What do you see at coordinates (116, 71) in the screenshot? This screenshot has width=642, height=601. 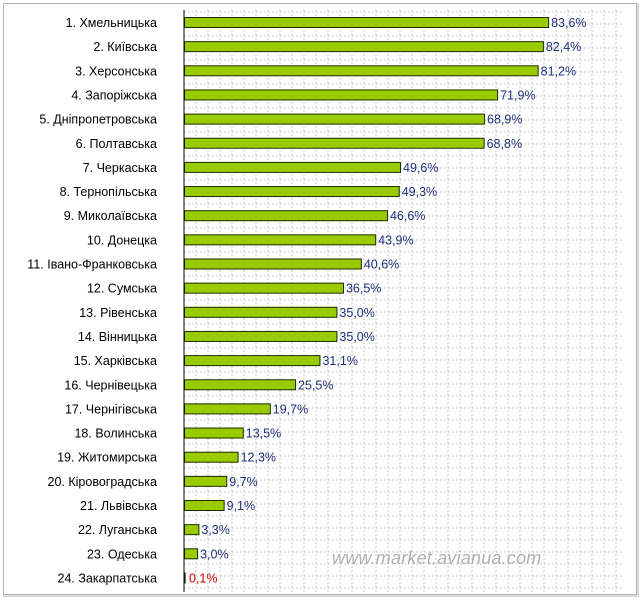 I see `category-label: 3. Херсонська` at bounding box center [116, 71].